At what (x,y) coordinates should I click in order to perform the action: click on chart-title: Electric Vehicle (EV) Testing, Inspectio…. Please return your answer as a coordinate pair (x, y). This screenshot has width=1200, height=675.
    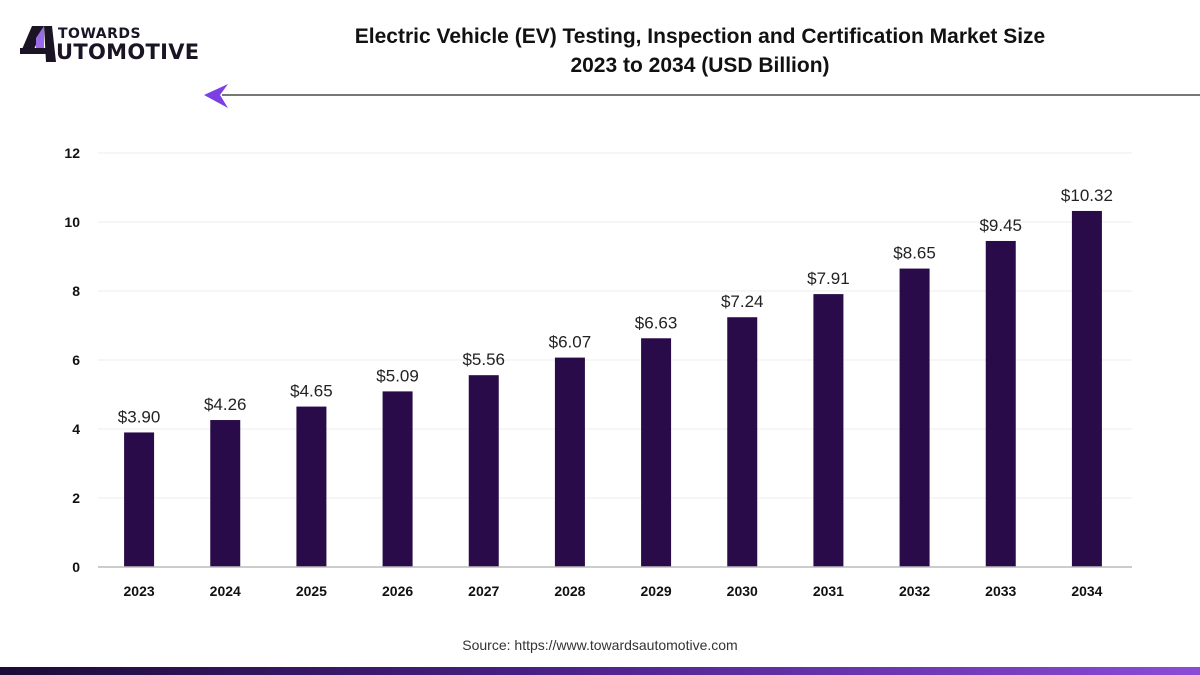
    Looking at the image, I should click on (700, 51).